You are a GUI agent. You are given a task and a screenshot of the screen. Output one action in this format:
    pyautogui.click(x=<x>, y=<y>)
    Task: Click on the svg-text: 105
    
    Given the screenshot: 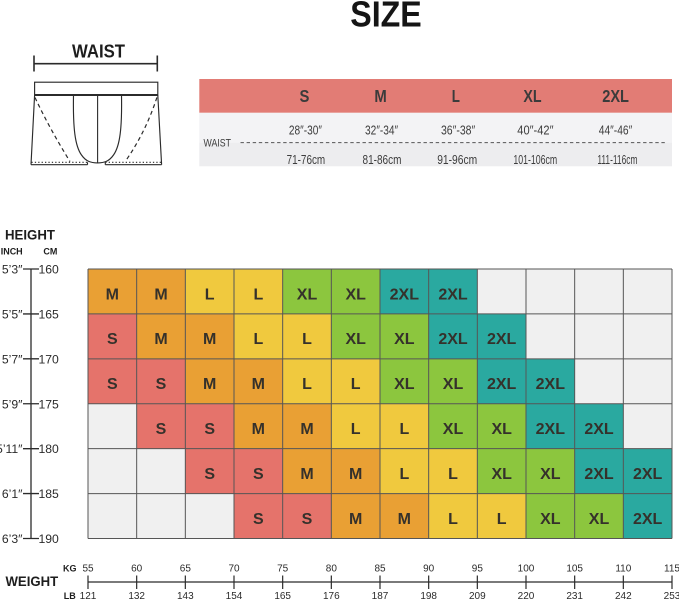 What is the action you would take?
    pyautogui.click(x=574, y=569)
    